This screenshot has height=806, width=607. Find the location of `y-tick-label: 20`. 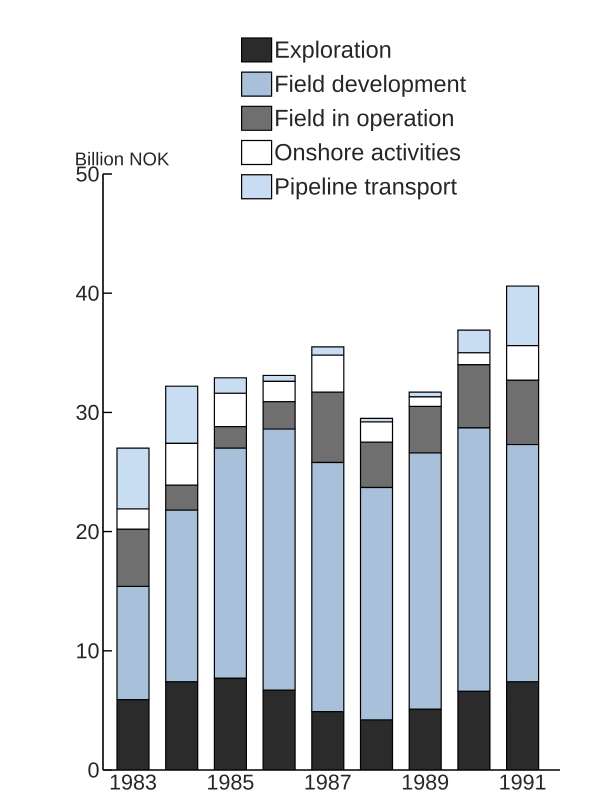

y-tick-label: 20 is located at coordinates (87, 532).